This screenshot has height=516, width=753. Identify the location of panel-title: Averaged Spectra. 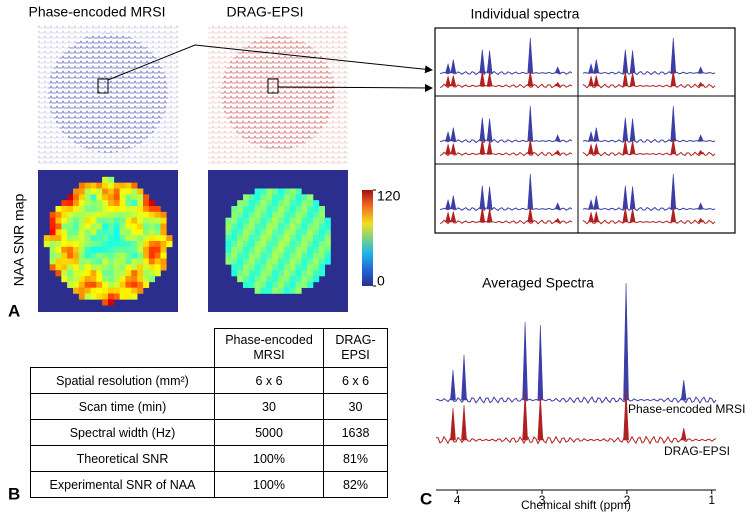
(538, 283).